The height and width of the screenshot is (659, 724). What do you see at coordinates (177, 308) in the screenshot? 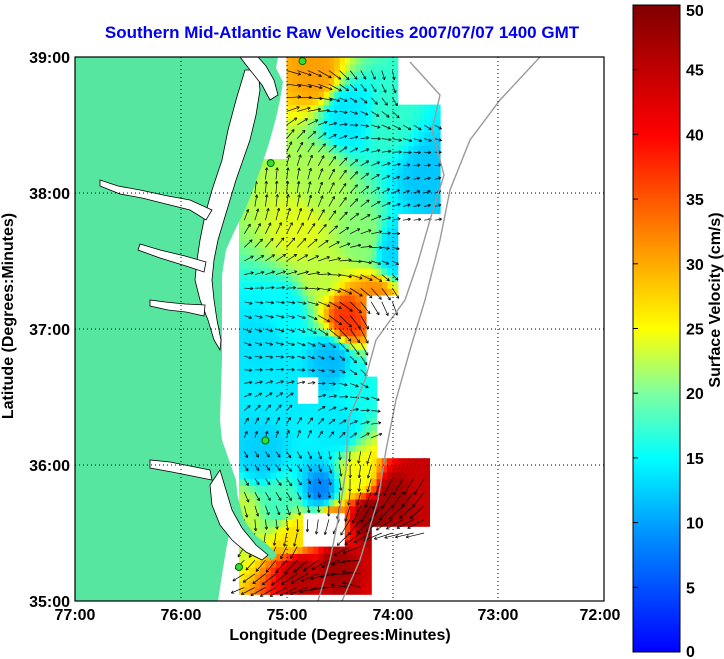
I see `york-james-rivers` at bounding box center [177, 308].